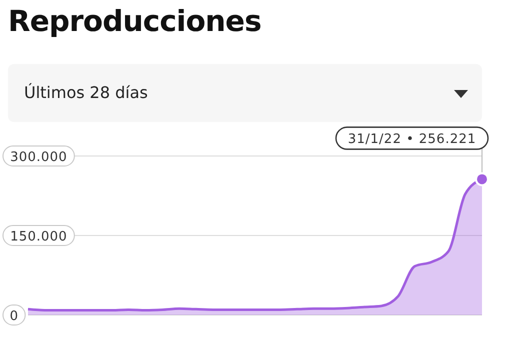 This screenshot has width=510, height=360. Describe the element at coordinates (412, 140) in the screenshot. I see `text: 31/1/22 • 256.221` at that location.